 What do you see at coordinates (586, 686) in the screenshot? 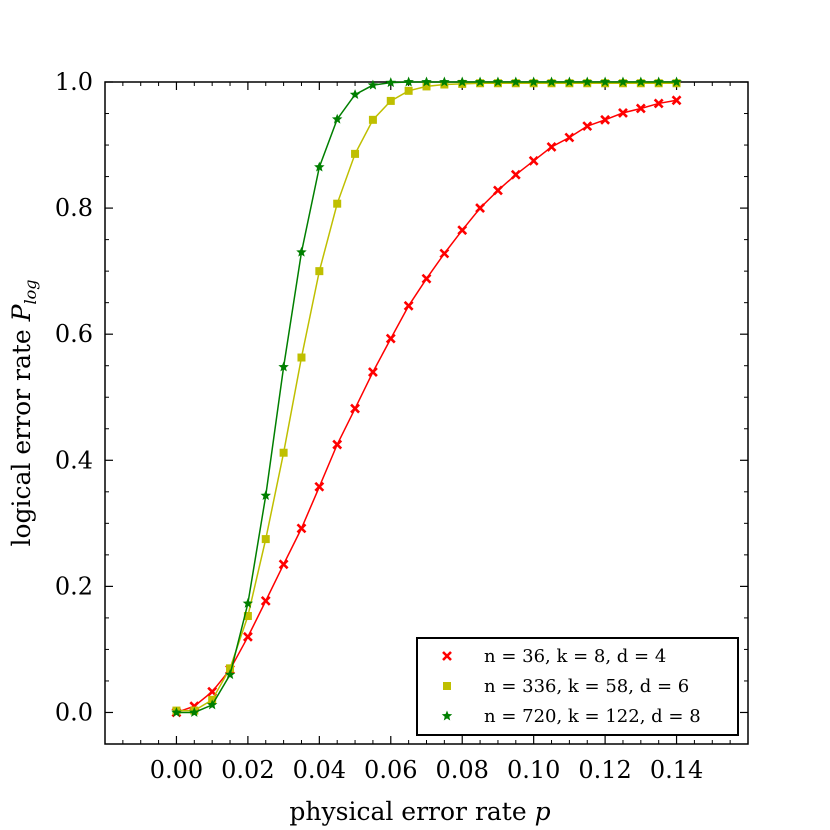
I see `legend-label: n = 336, k = 58, d = 6` at bounding box center [586, 686].